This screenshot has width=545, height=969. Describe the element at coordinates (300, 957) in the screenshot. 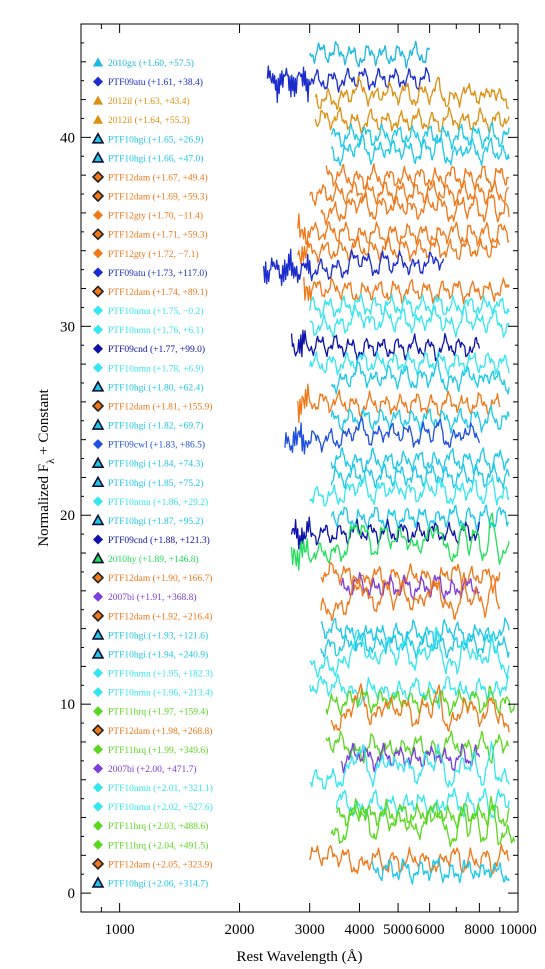

I see `x-axis-title: Rest Wavelength (Å)` at that location.